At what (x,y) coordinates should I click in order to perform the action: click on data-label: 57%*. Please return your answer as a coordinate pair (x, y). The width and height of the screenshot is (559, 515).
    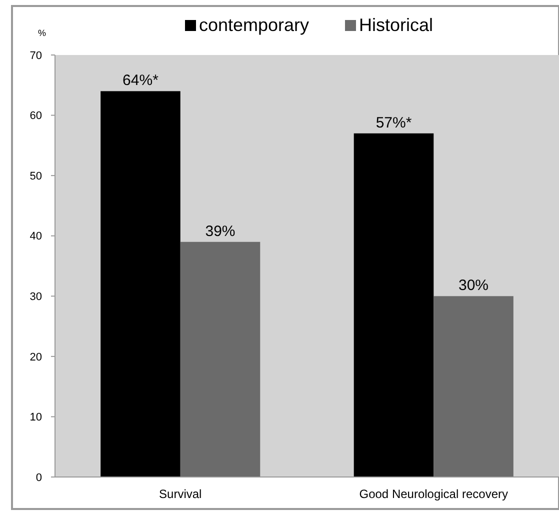
    Looking at the image, I should click on (394, 123).